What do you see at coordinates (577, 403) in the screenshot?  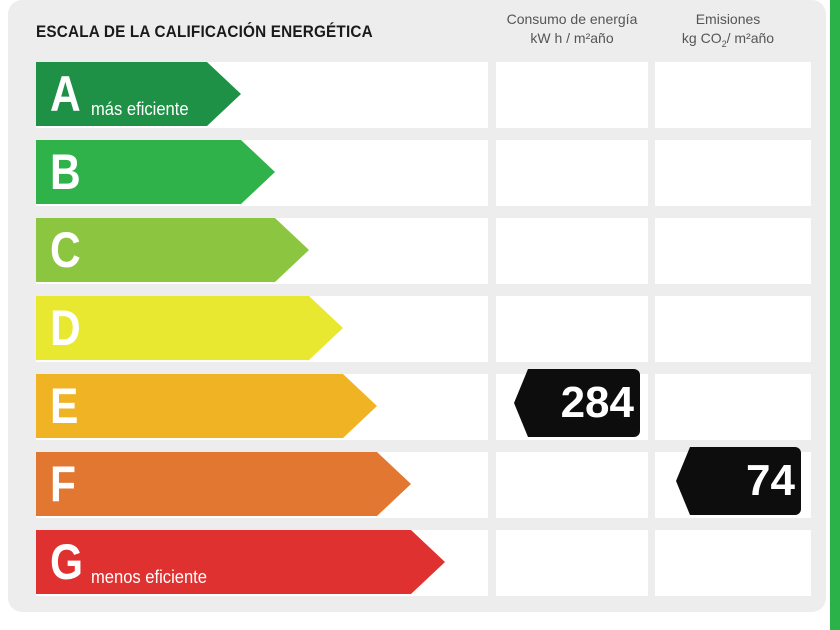 I see `consumo-value-tag: 284` at bounding box center [577, 403].